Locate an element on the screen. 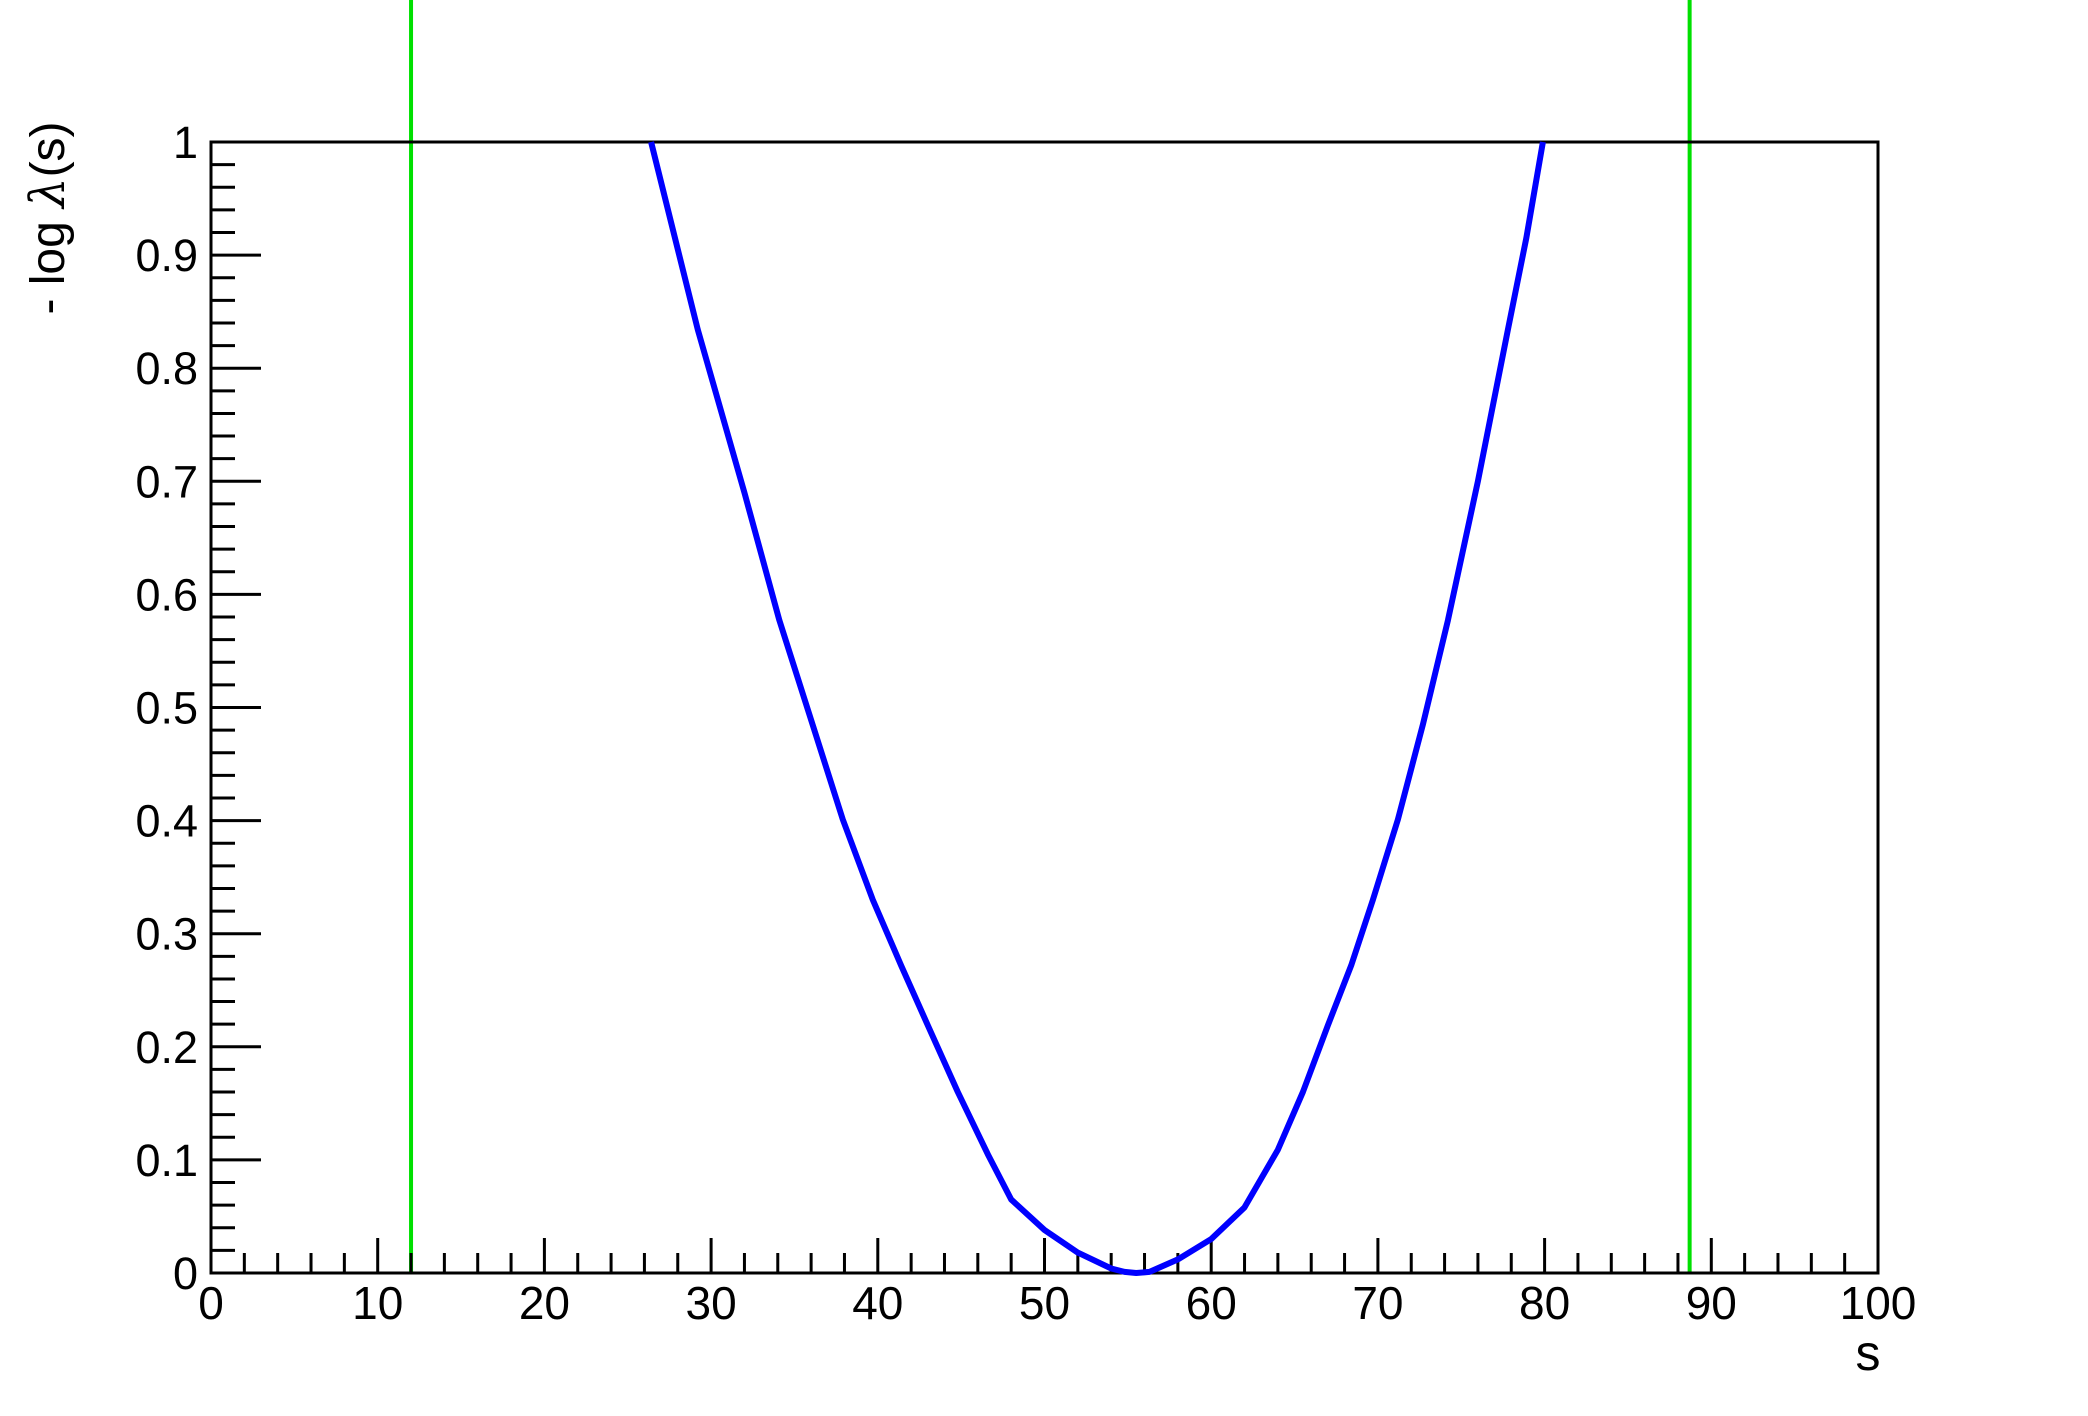  x-tick-label: 0 is located at coordinates (211, 1303).